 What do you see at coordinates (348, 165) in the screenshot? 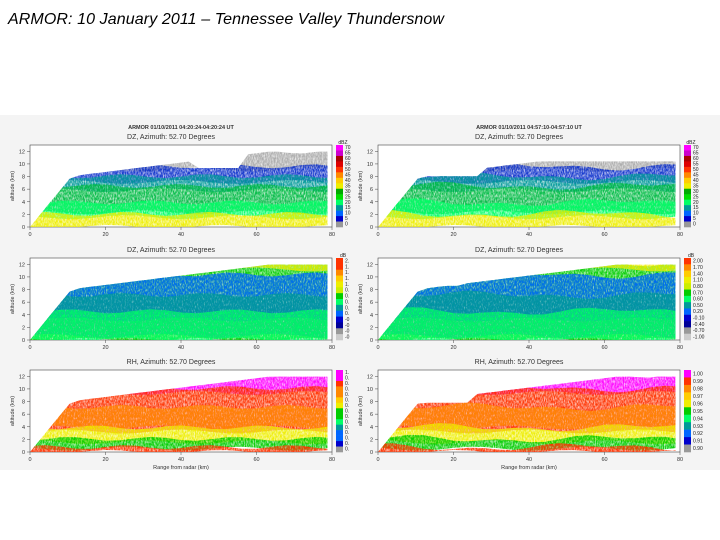
I see `colorbar-label: 55` at bounding box center [348, 165].